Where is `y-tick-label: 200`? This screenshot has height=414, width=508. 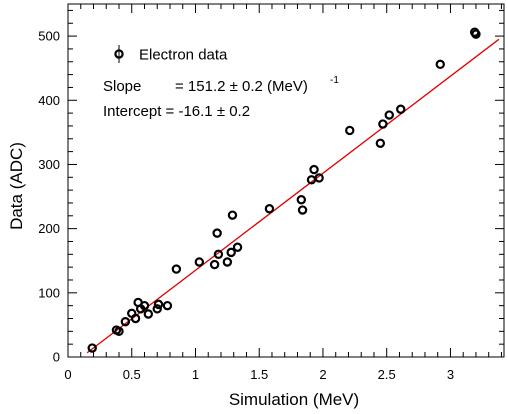 y-tick-label: 200 is located at coordinates (49, 228).